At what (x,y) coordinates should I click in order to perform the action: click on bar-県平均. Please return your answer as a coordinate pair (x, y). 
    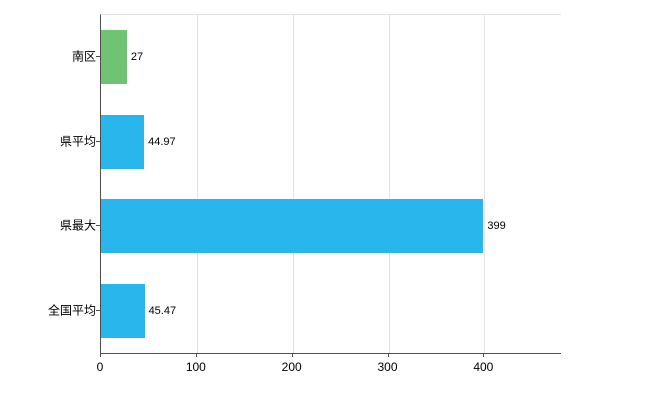
    Looking at the image, I should click on (123, 141).